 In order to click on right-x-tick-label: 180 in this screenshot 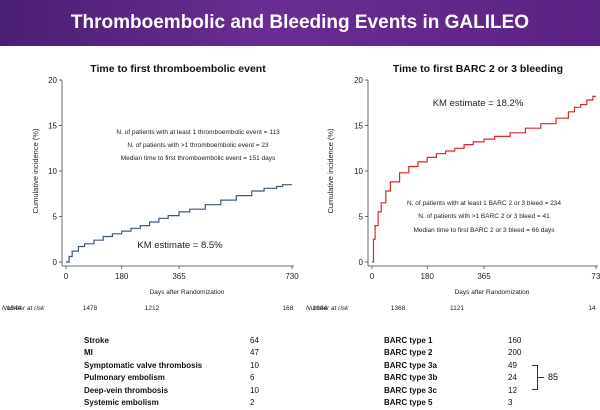, I will do `click(428, 276)`.